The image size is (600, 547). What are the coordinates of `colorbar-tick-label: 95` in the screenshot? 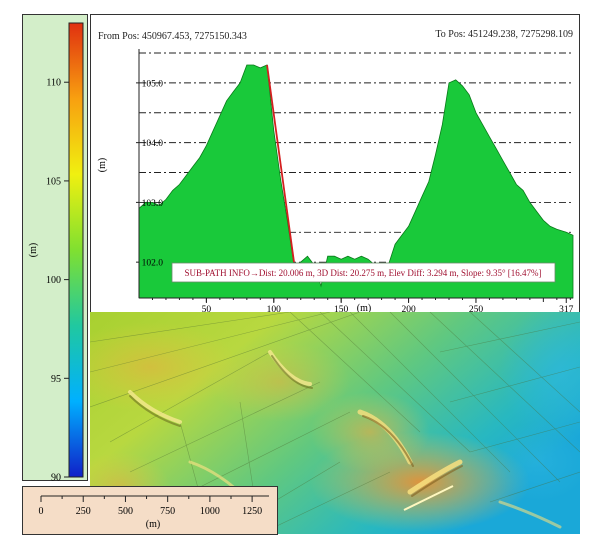 It's located at (56, 379).